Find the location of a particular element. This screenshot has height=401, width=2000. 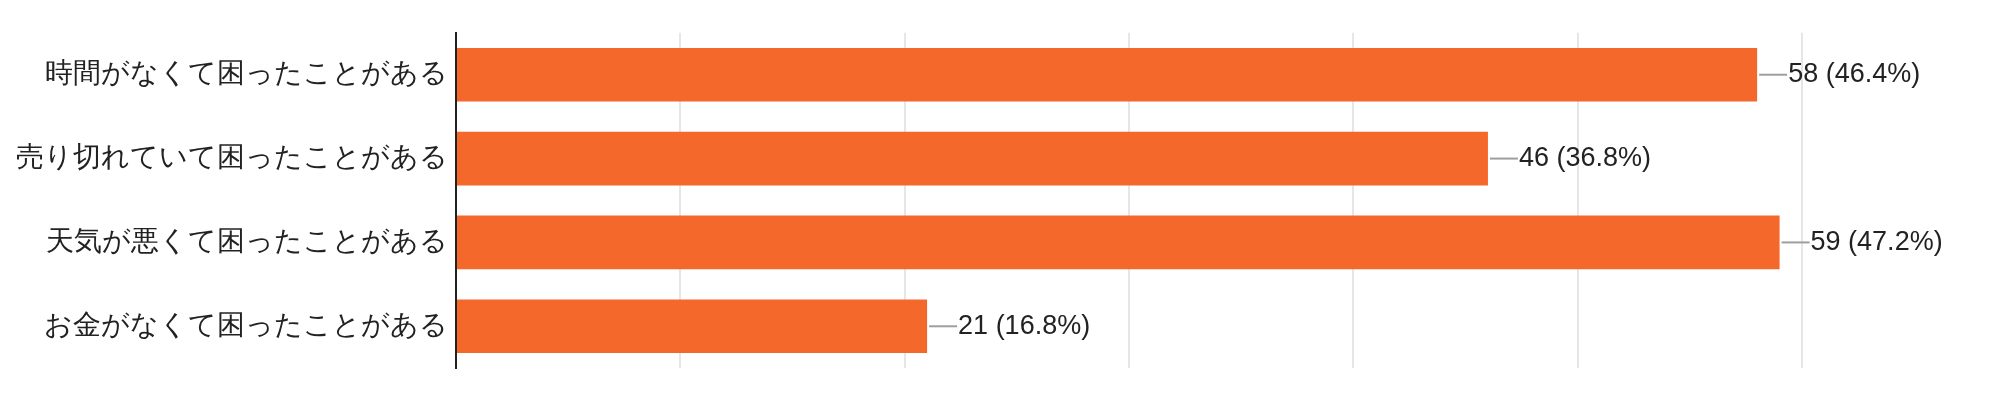

data-label: 59 (47.2%) is located at coordinates (1876, 240).